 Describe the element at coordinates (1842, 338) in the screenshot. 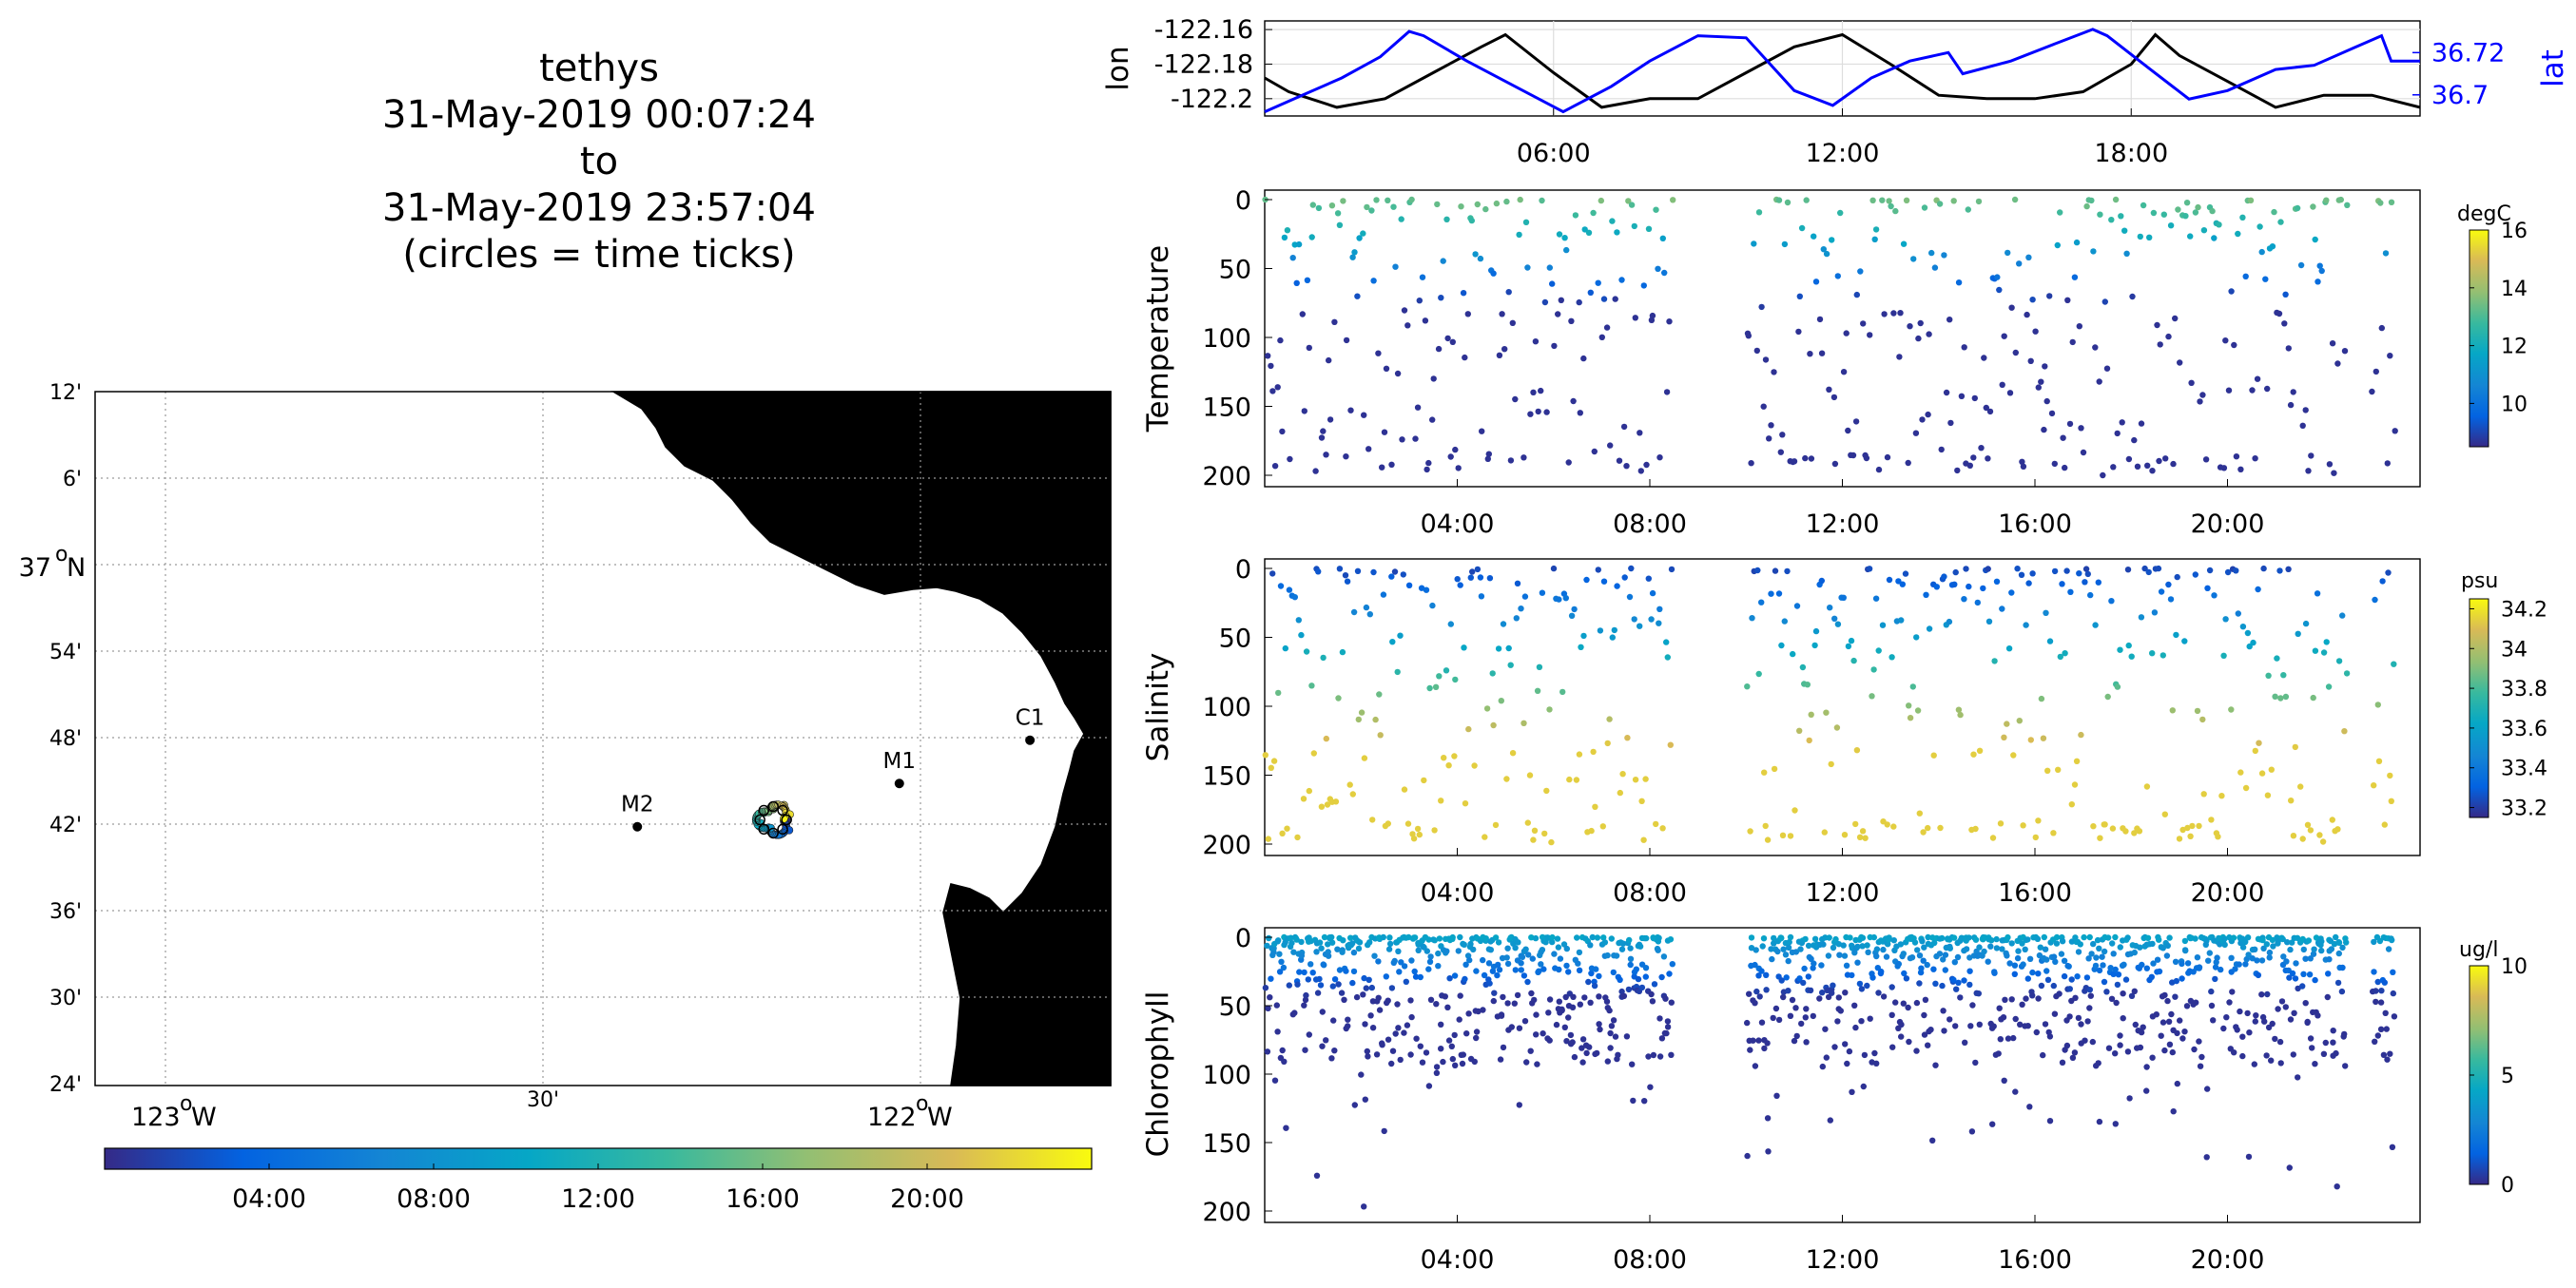

I see `temperature-axes` at that location.